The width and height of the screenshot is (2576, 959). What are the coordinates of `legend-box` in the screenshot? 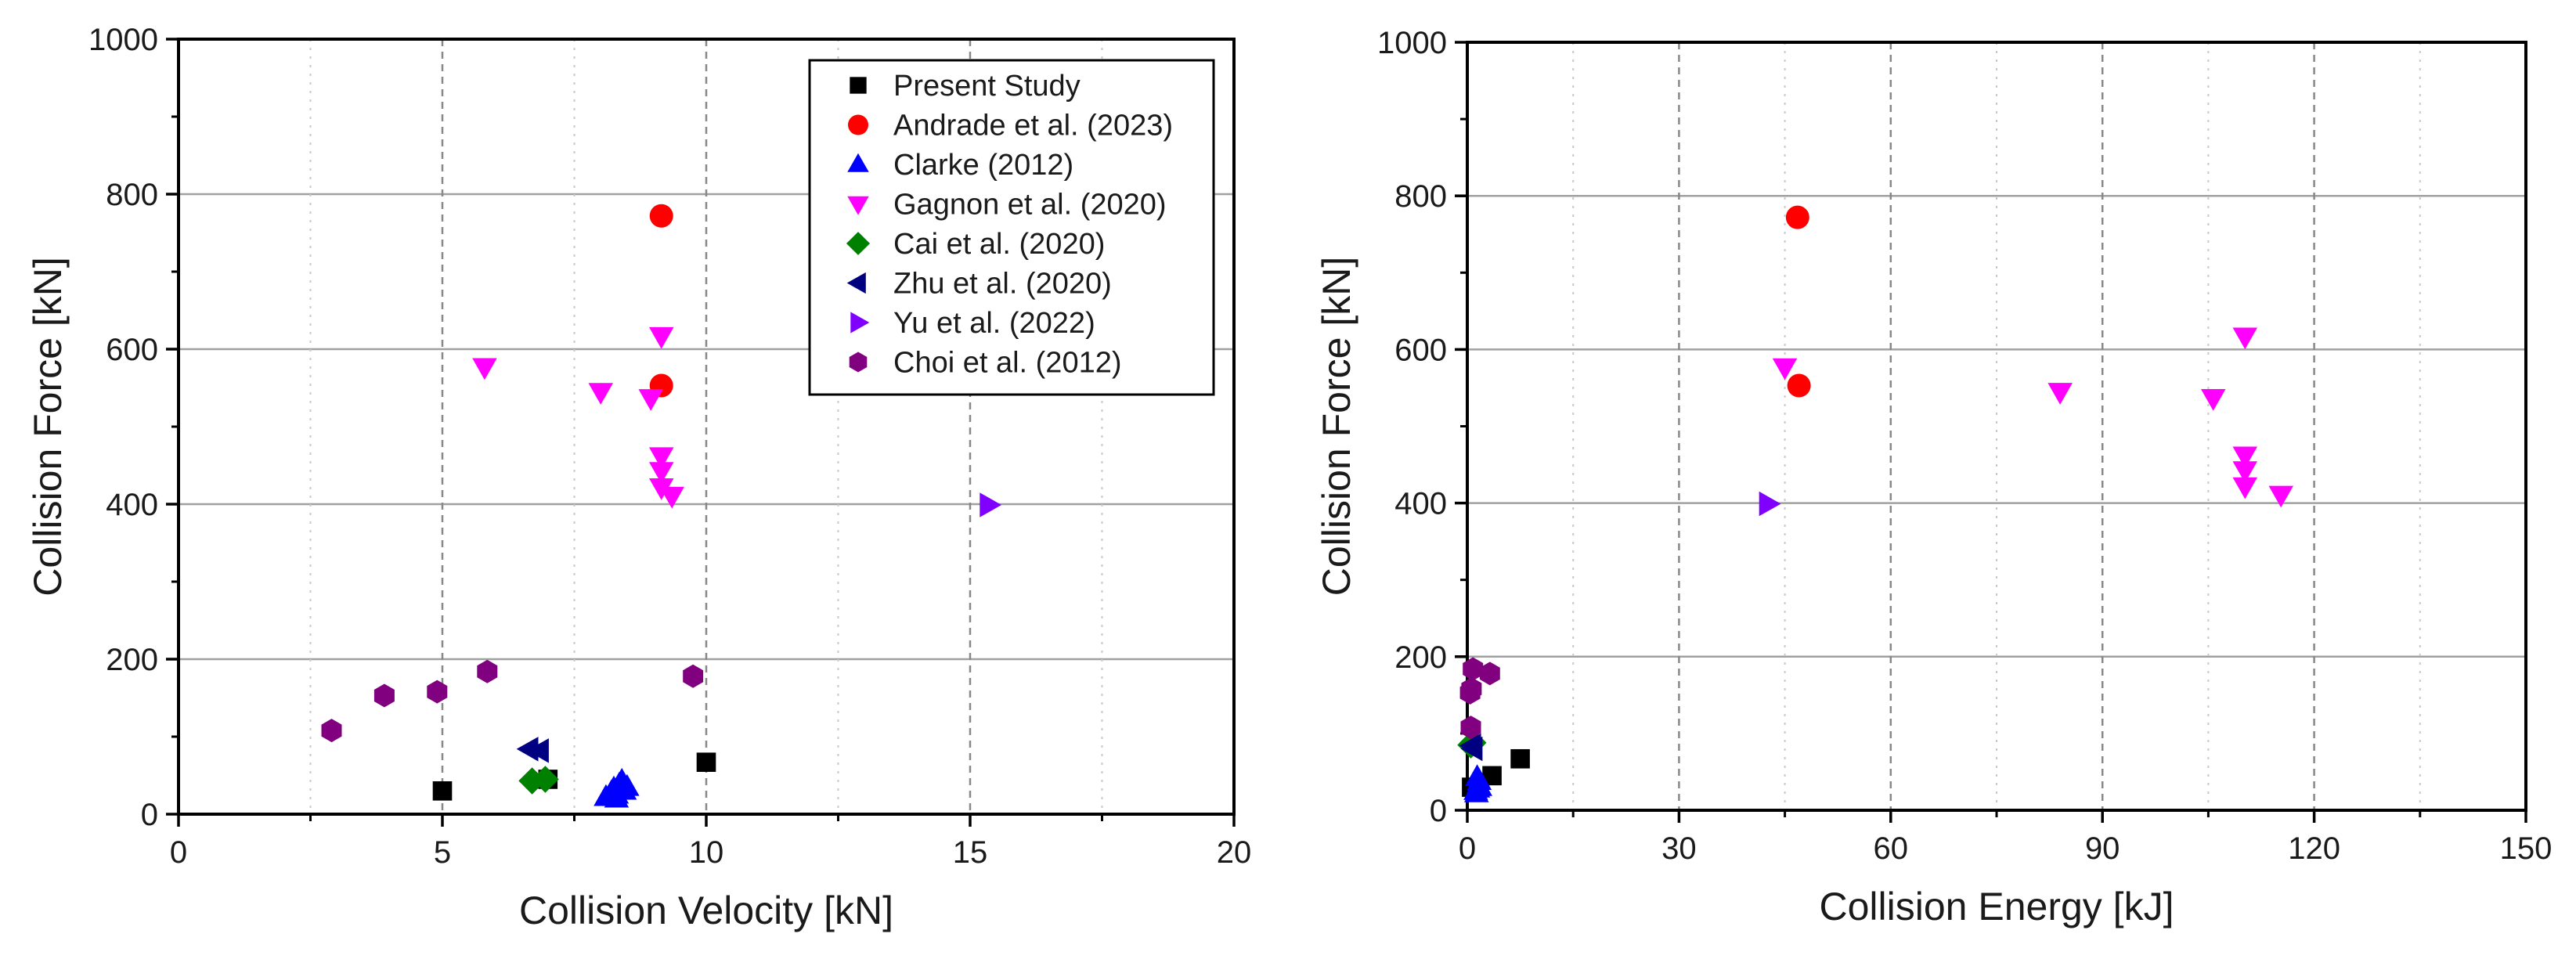 It's located at (1011, 227).